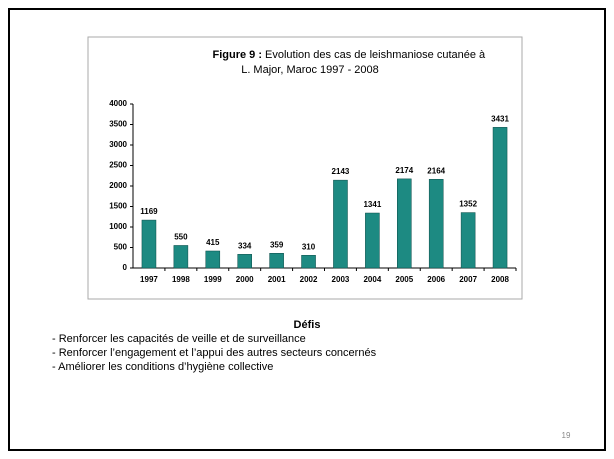 The width and height of the screenshot is (614, 459). What do you see at coordinates (118, 206) in the screenshot?
I see `y-tick-label: 1500` at bounding box center [118, 206].